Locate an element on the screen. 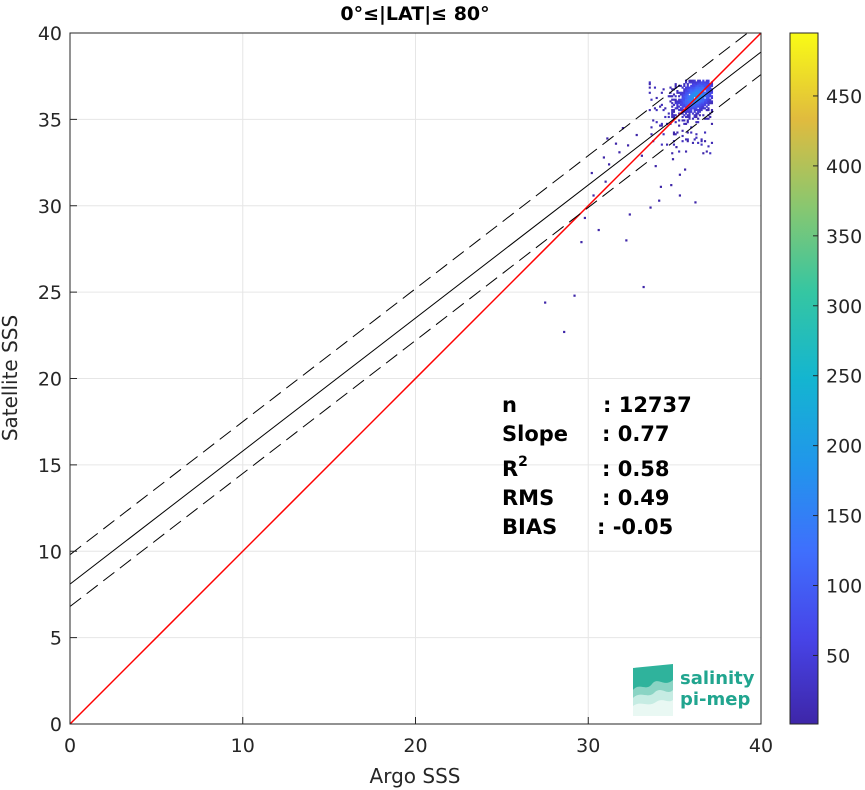 The width and height of the screenshot is (865, 790). colorbar-ticks: 50 100 150 200 250 300 350 400 450 is located at coordinates (837, 376).